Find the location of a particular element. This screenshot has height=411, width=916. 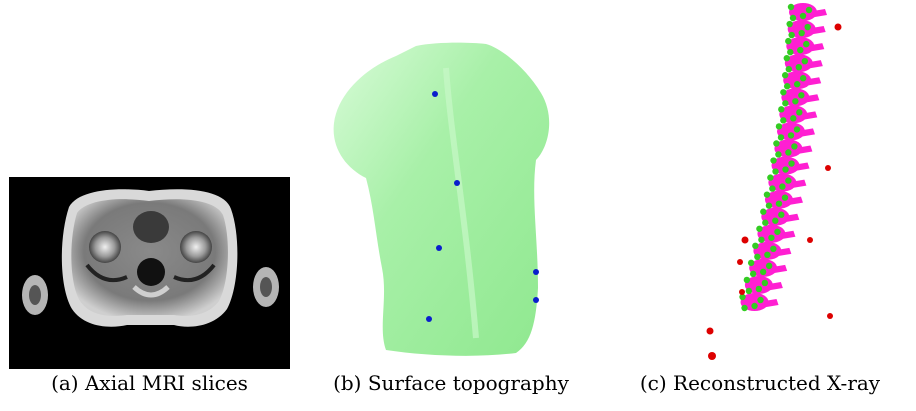

caption-c: (c) Reconstructed X-ray is located at coordinates (760, 383).